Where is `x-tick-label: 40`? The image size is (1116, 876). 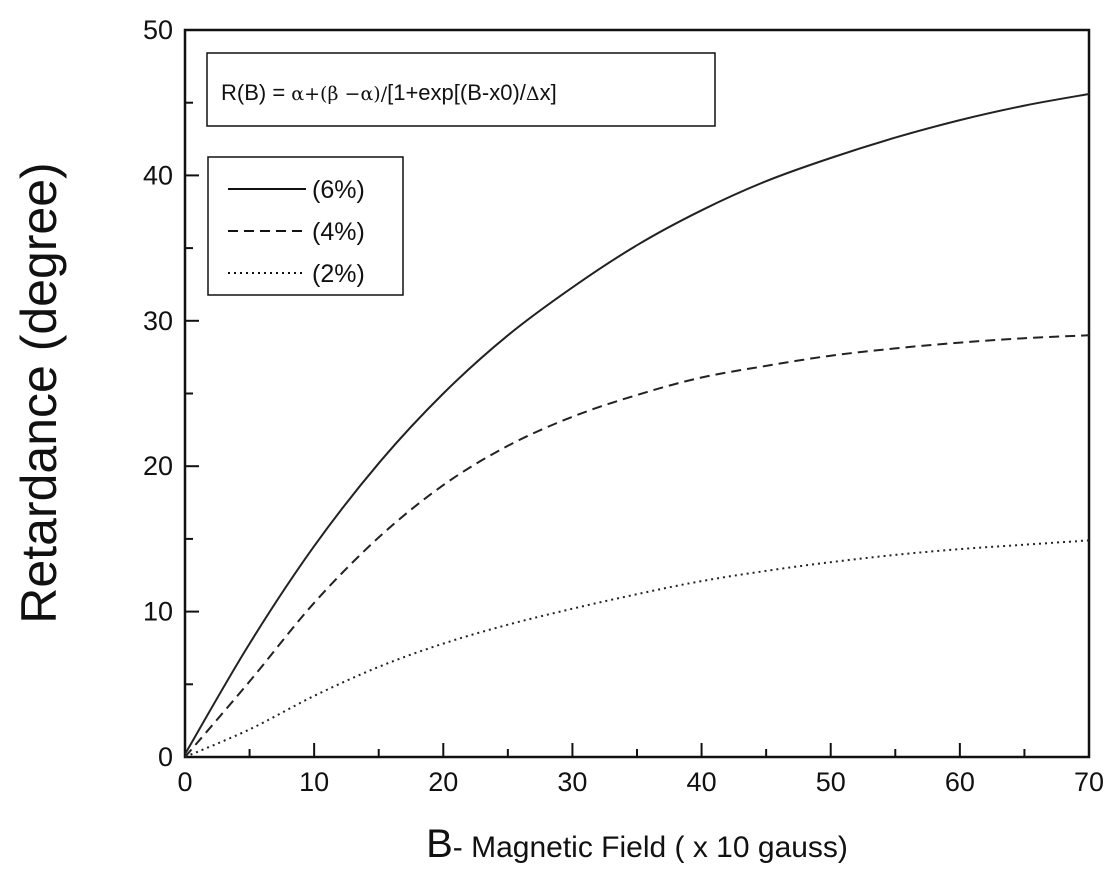 x-tick-label: 40 is located at coordinates (702, 782).